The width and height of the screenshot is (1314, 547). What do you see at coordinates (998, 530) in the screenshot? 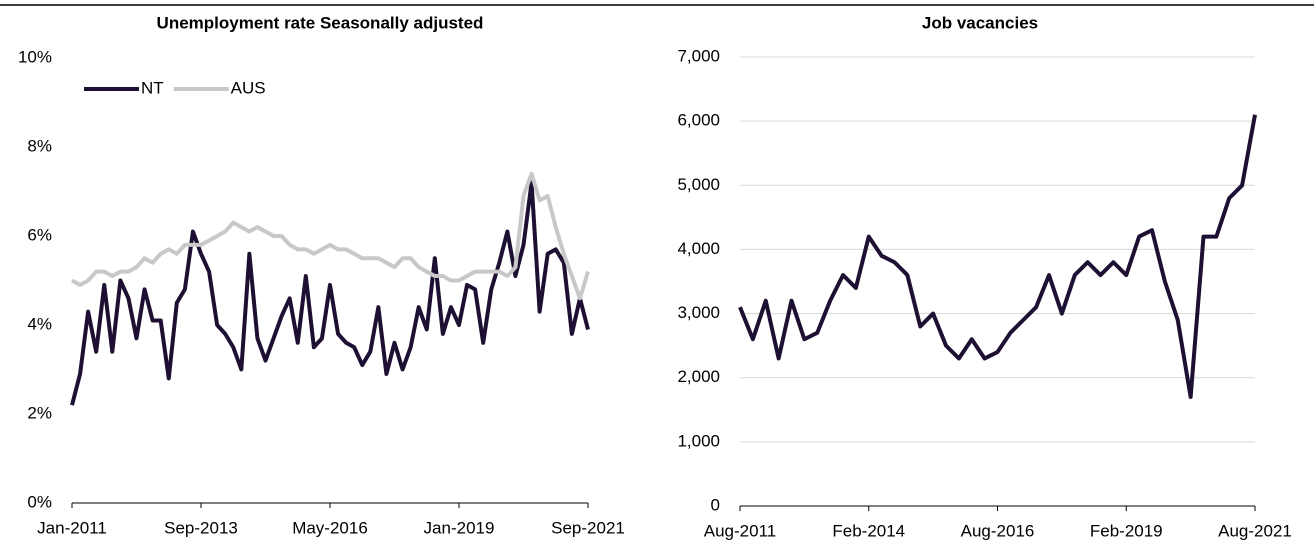
I see `x-tick-label: Aug-2016` at bounding box center [998, 530].